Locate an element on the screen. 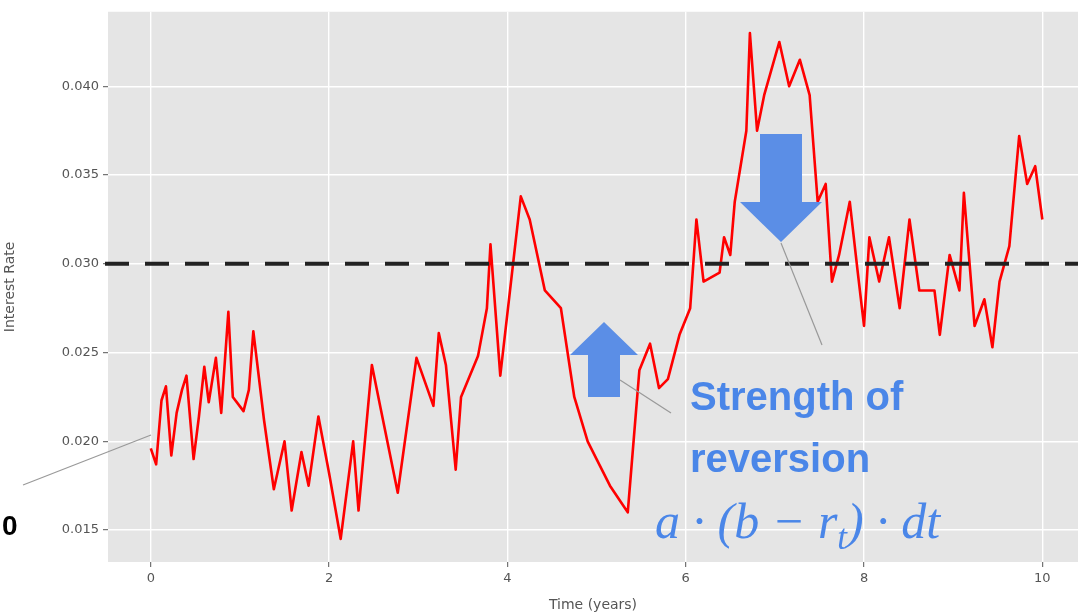  text: 0 is located at coordinates (10, 525).